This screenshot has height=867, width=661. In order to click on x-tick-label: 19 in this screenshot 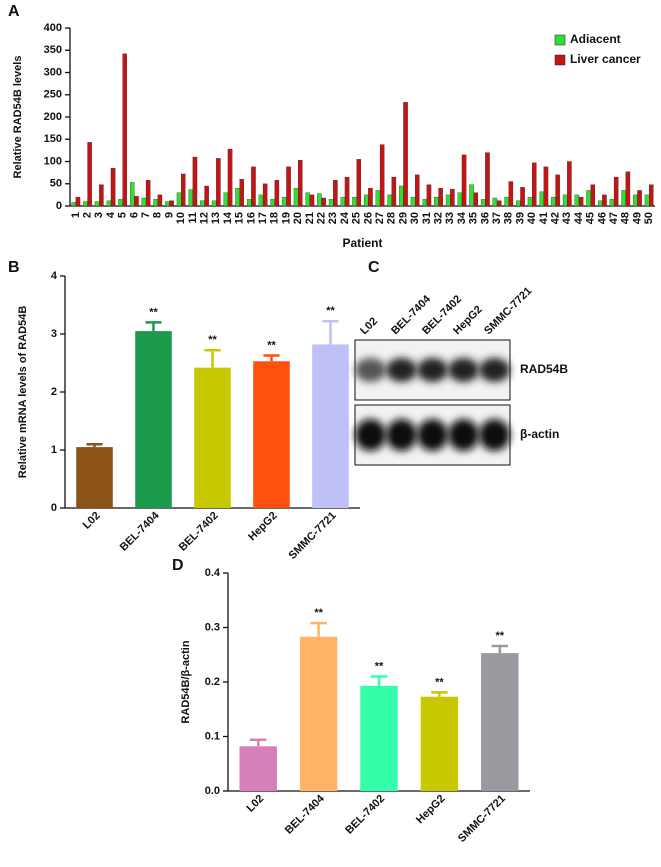, I will do `click(286, 218)`.